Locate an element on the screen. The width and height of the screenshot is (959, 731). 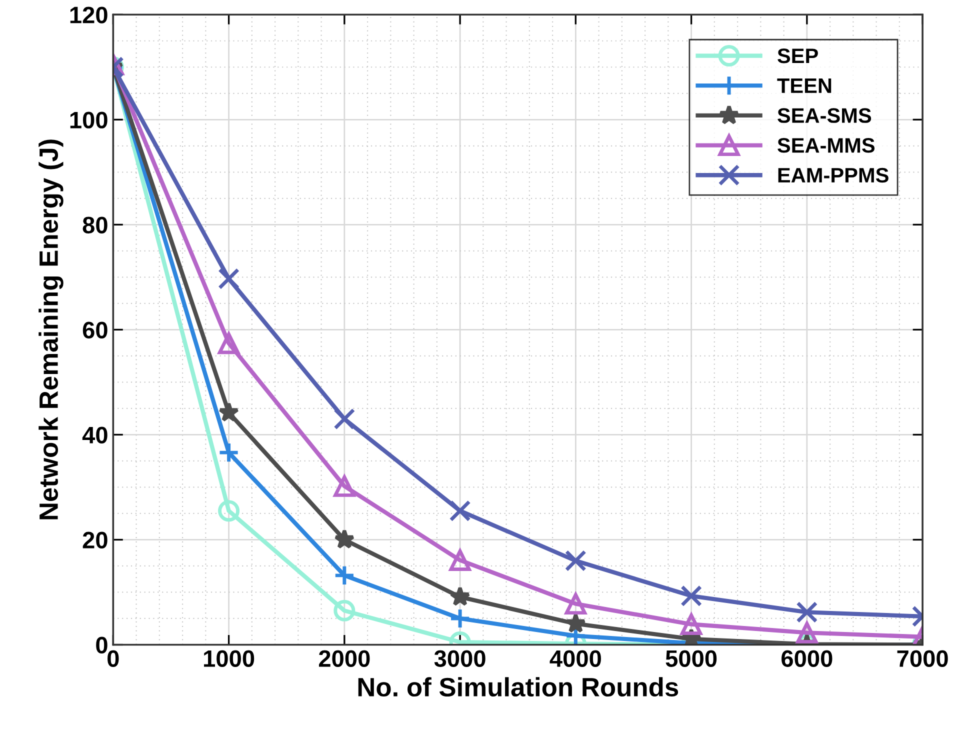
x-tick-label: 3000 is located at coordinates (460, 658).